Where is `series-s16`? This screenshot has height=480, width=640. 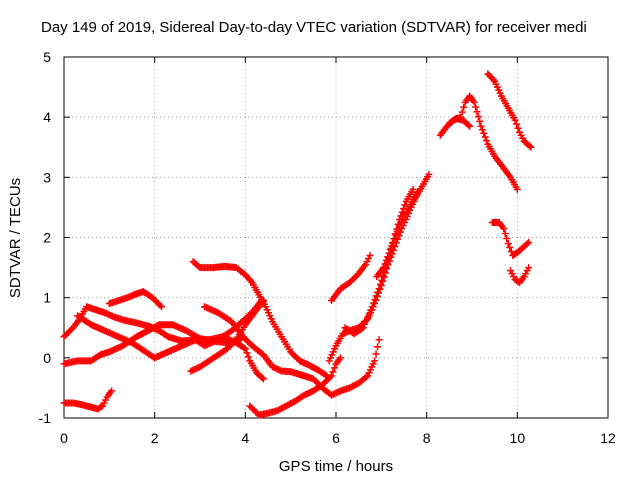
series-s16 is located at coordinates (509, 110).